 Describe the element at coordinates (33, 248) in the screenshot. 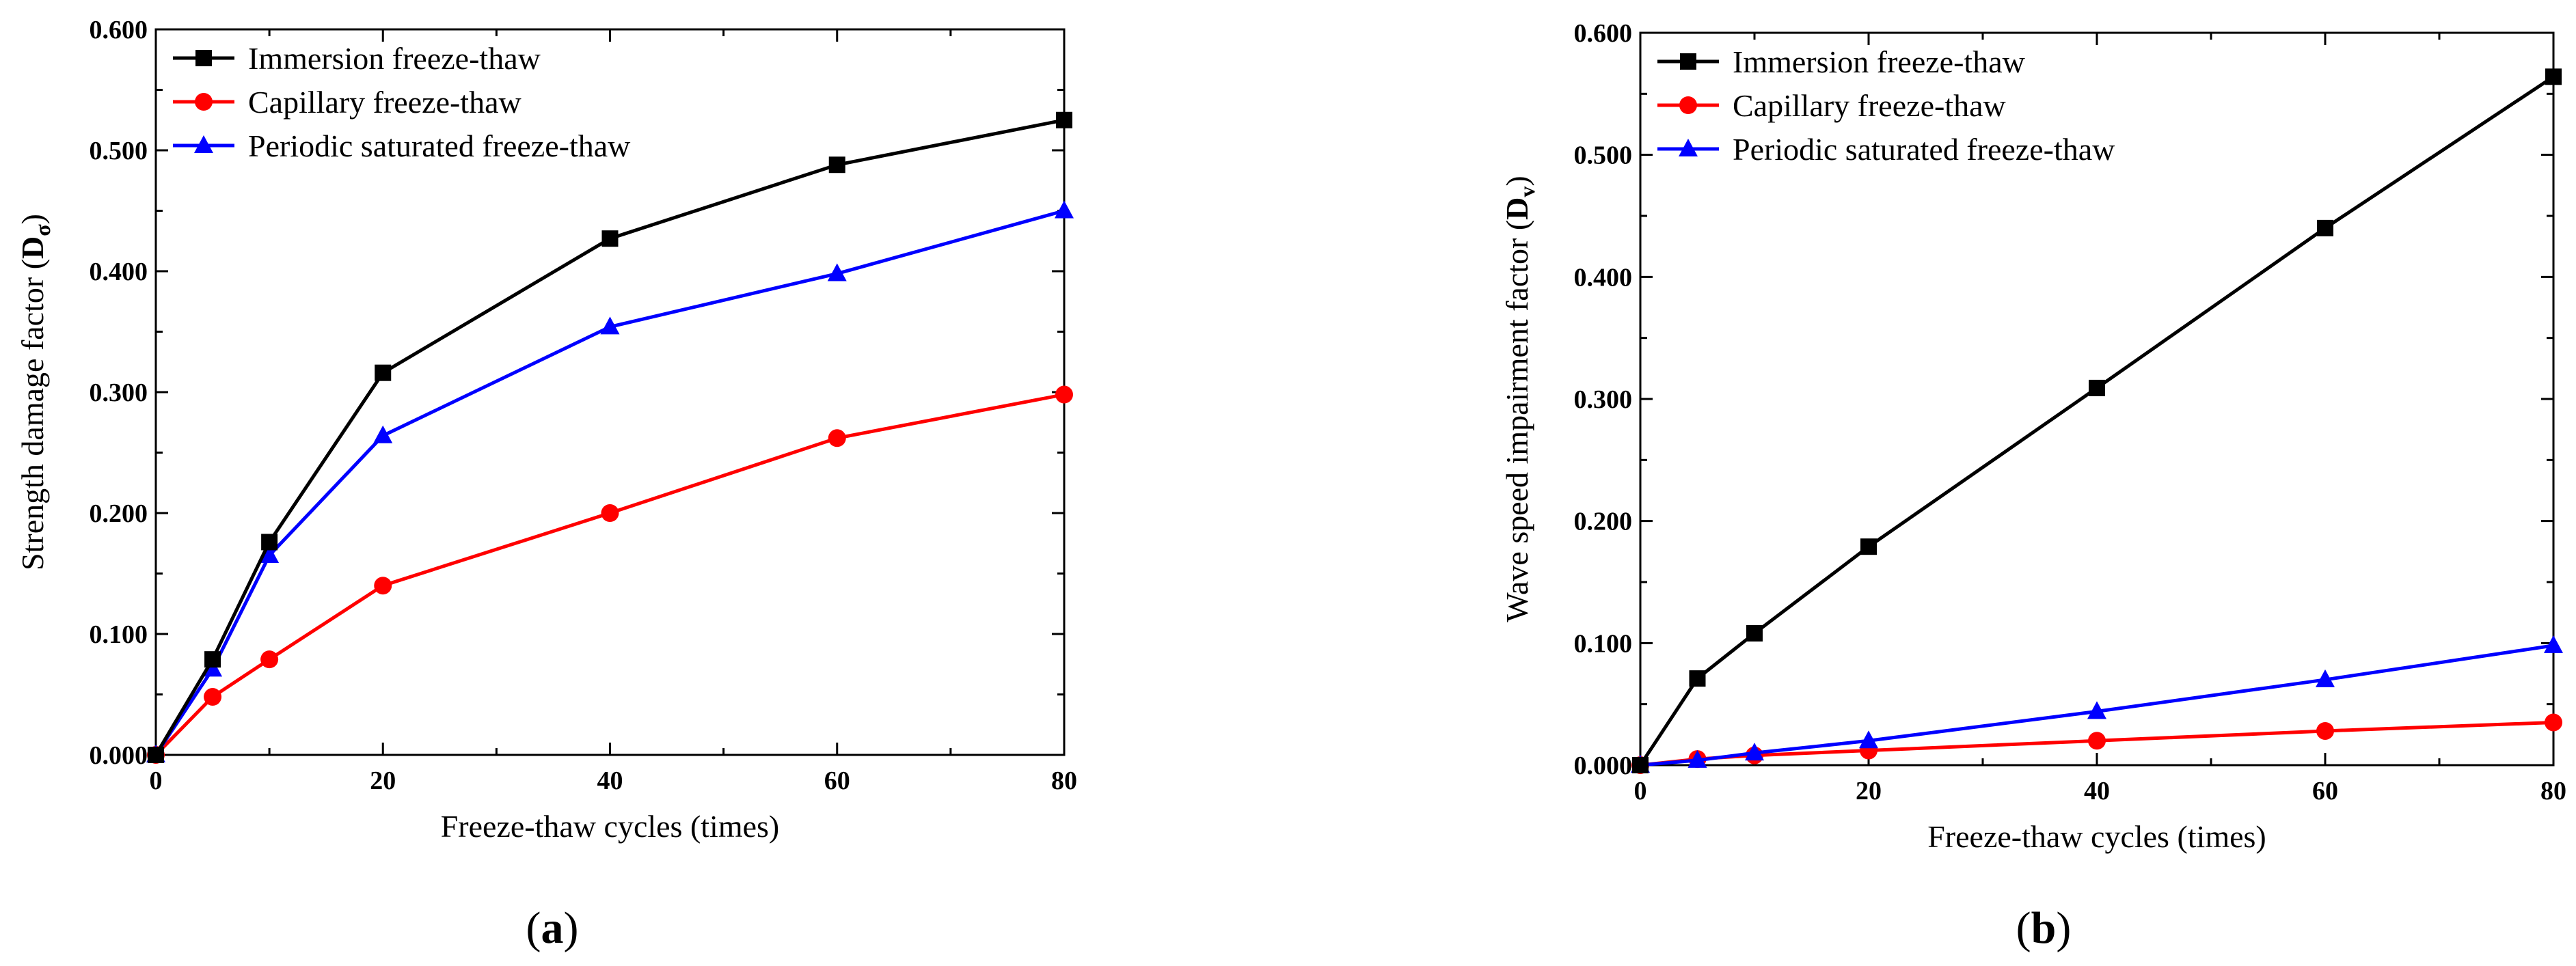

I see `chart-a-y-axis-symbol: D` at that location.